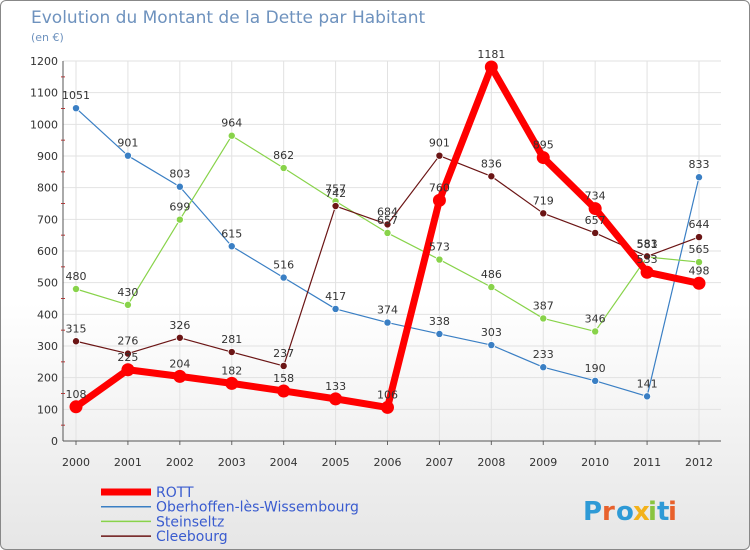 The image size is (750, 550). Describe the element at coordinates (231, 370) in the screenshot. I see `data-label: 182` at that location.